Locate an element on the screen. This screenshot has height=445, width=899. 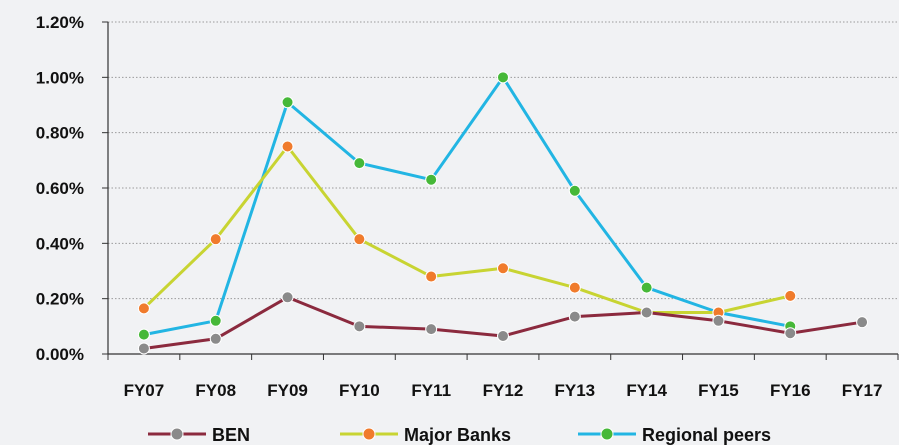
x-tick-label: FY17 is located at coordinates (862, 390).